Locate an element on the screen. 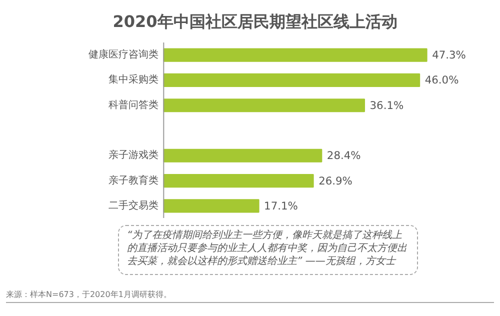 This screenshot has width=500, height=316. y-tick-label: 亲子教育类 is located at coordinates (133, 180).